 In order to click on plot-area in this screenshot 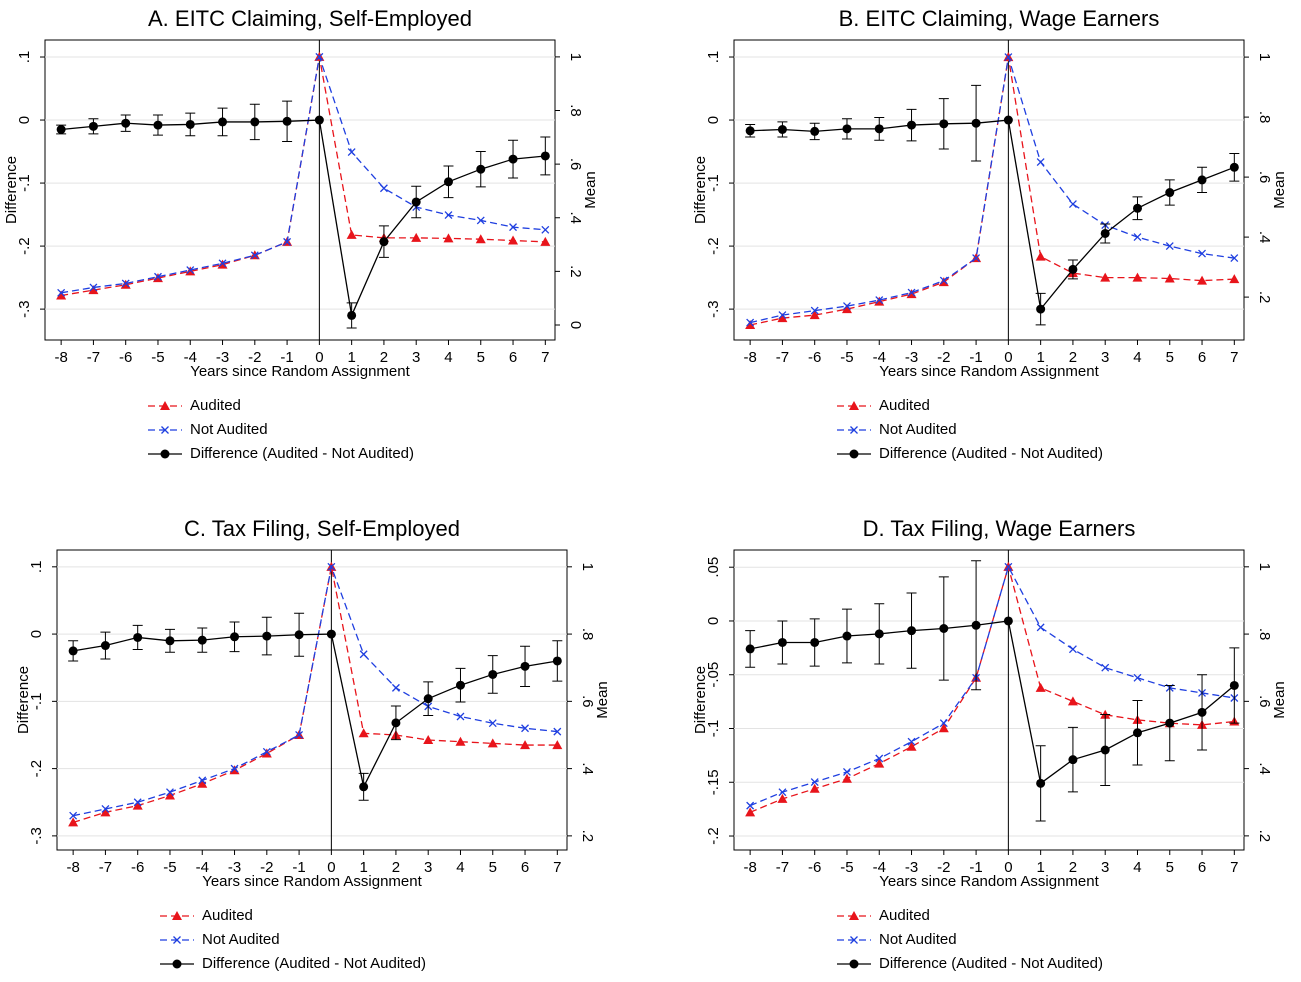, I will do `click(989, 700)`.